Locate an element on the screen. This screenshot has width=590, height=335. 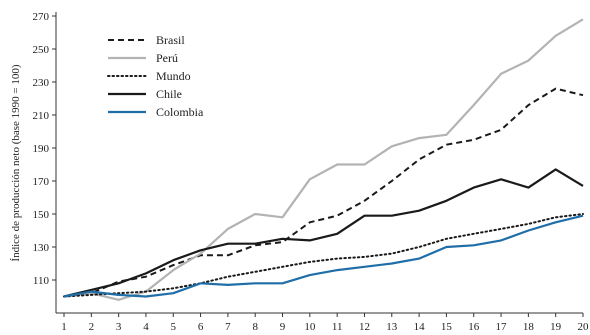
y-tick-label: 130 is located at coordinates (41, 248).